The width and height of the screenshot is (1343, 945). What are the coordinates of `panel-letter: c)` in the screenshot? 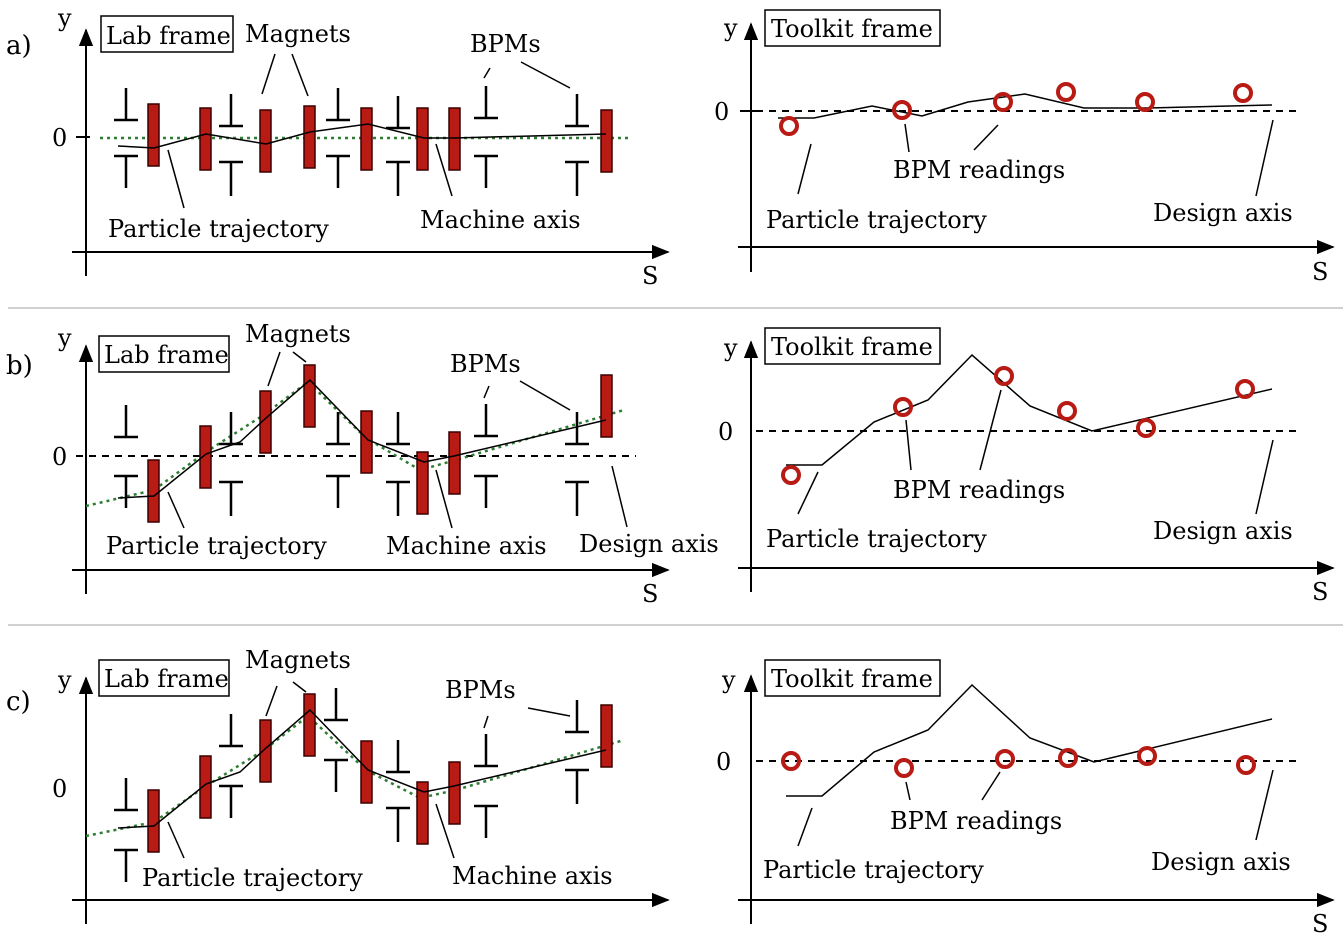 It's located at (18, 702).